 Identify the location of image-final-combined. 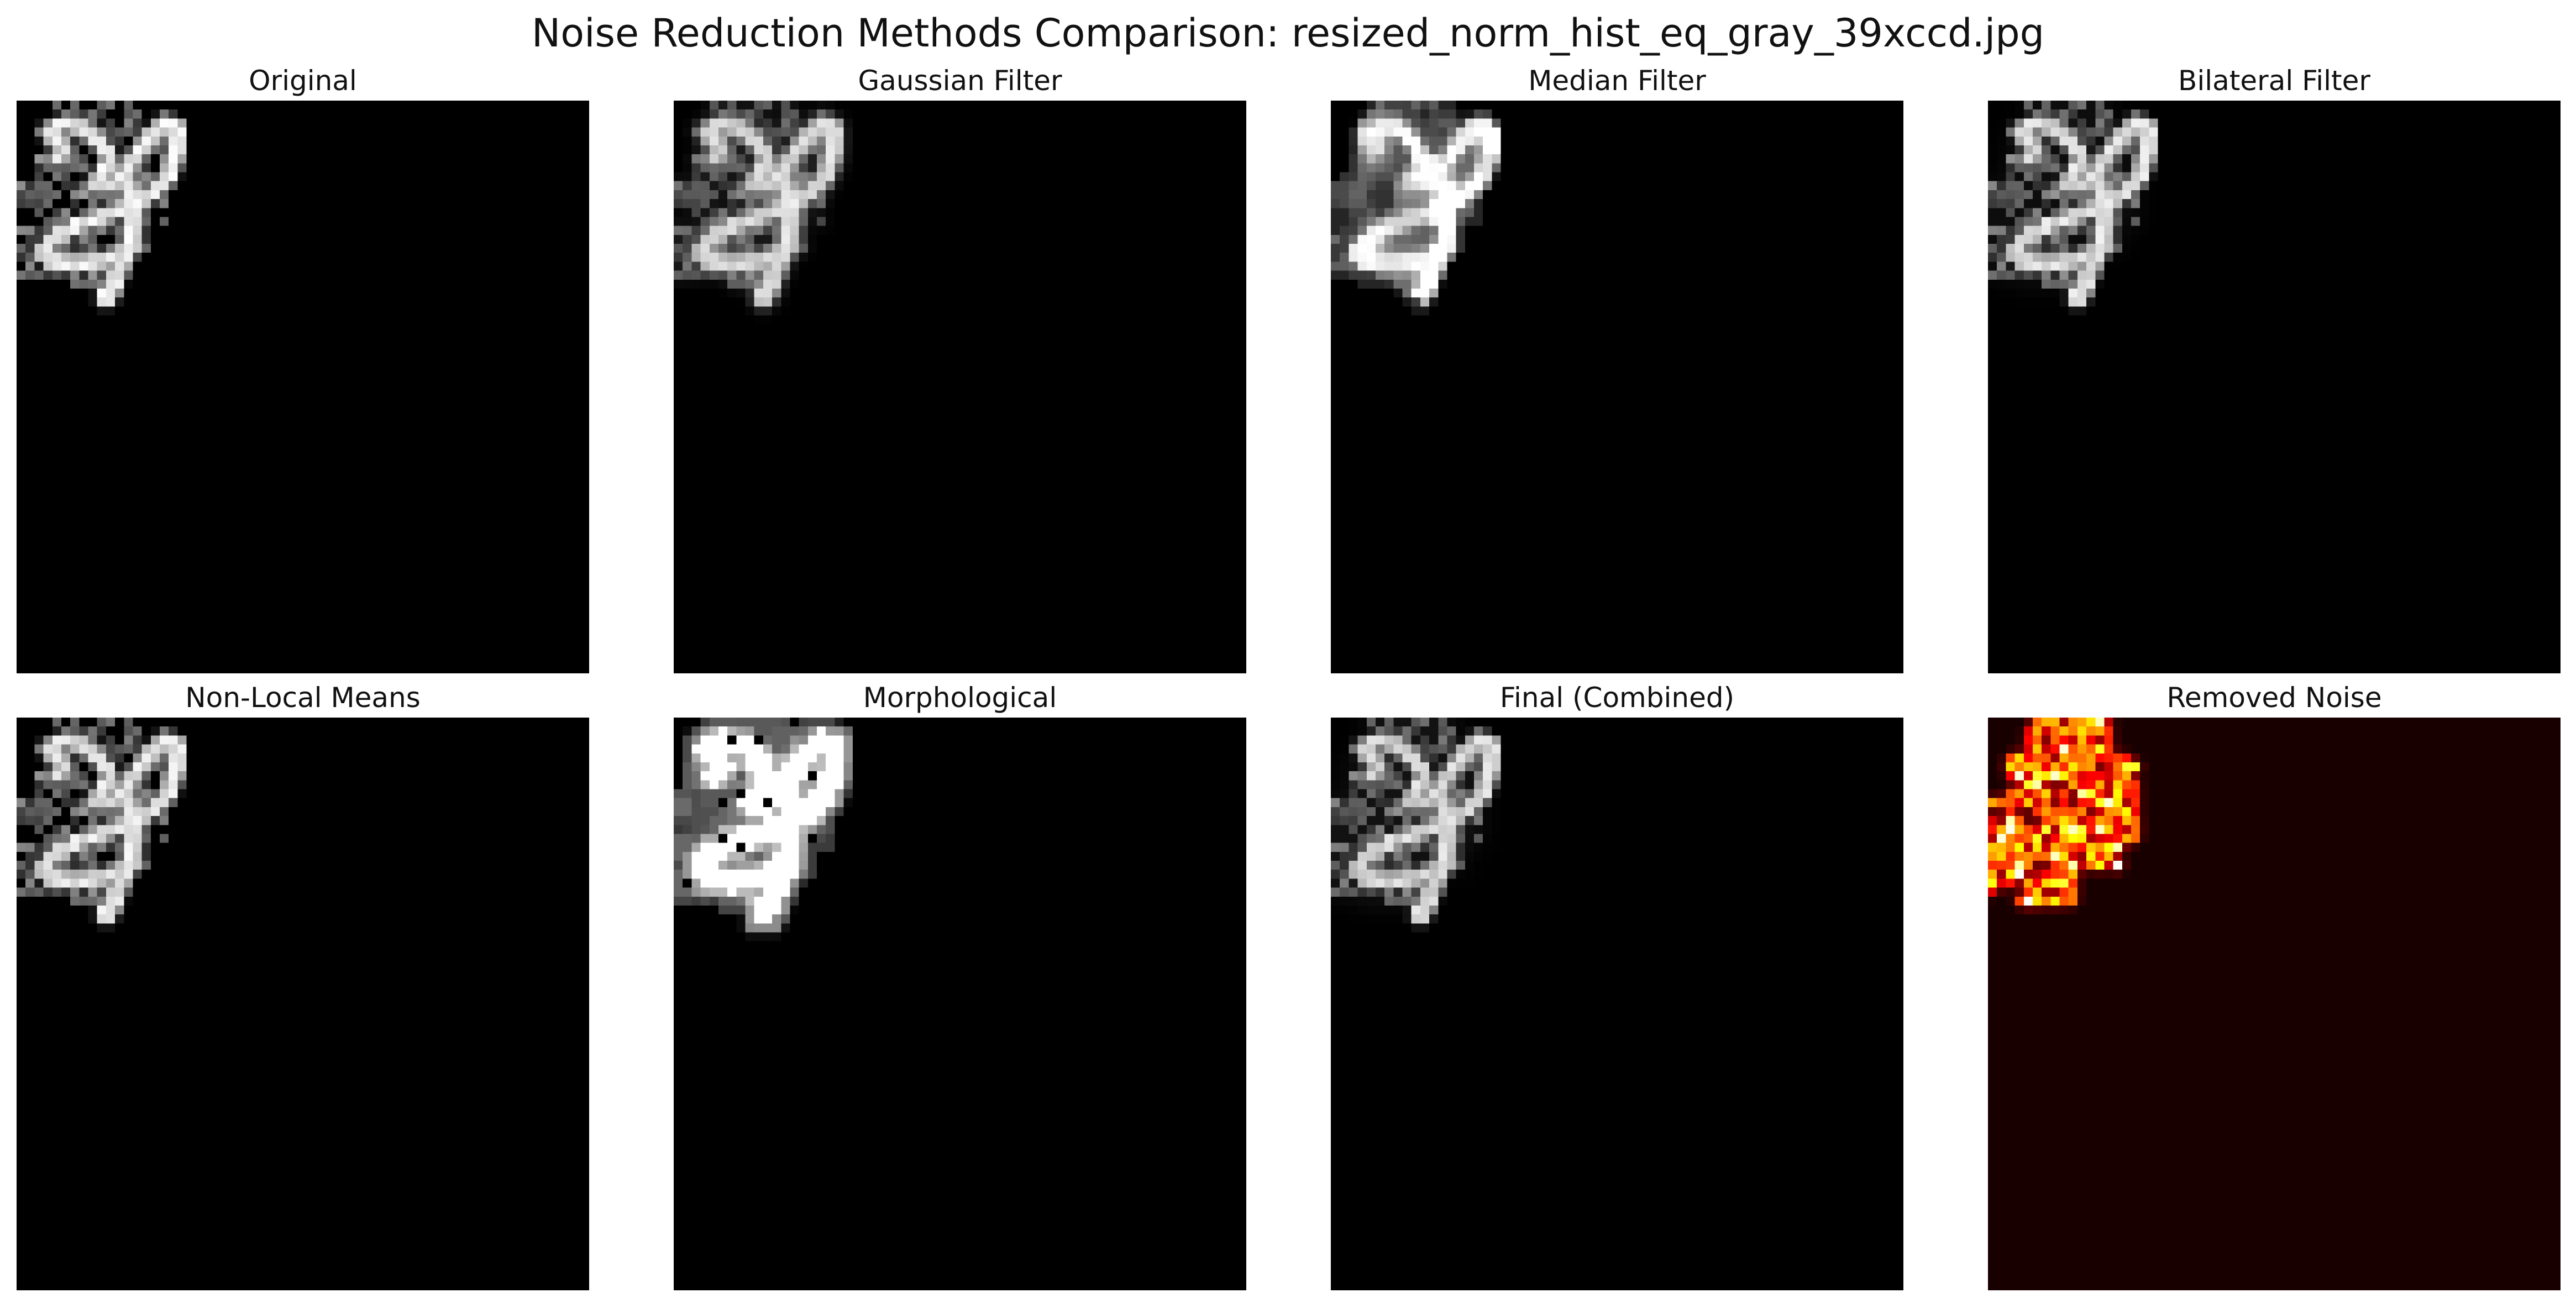
(1617, 1004).